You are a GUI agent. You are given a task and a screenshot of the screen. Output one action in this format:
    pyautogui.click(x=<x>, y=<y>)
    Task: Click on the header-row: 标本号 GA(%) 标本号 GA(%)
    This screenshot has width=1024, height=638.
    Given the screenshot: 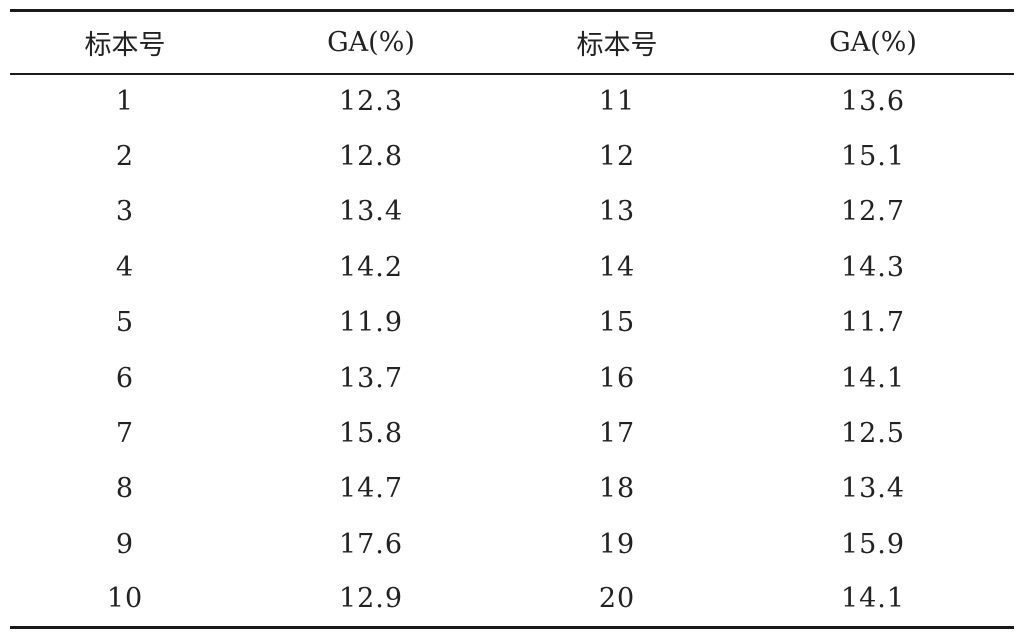 What is the action you would take?
    pyautogui.click(x=512, y=42)
    